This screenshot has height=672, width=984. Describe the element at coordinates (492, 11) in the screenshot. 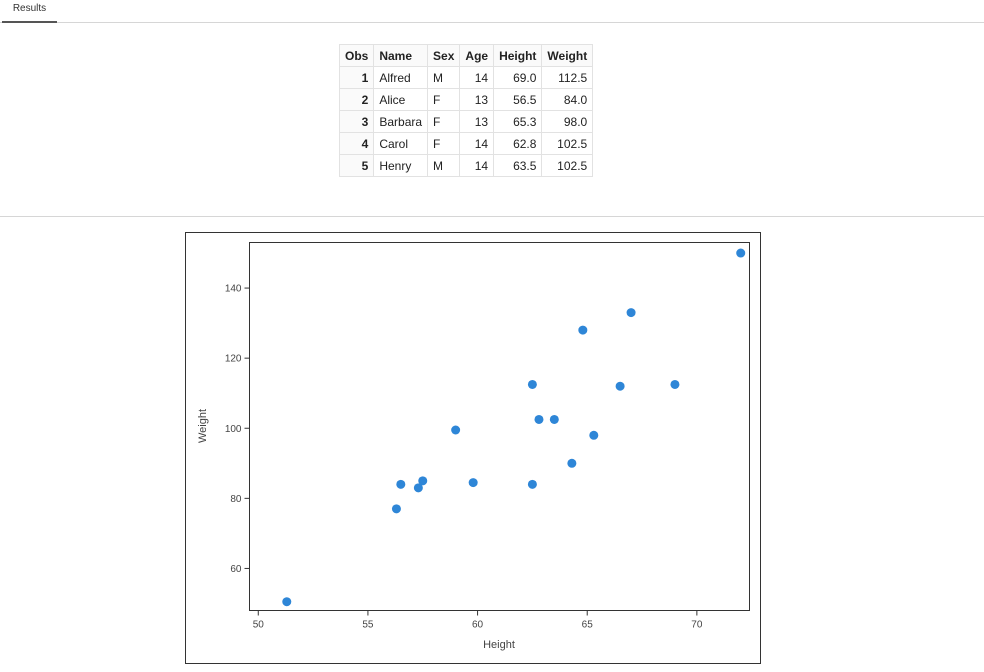

I see `tab-bar: Results` at that location.